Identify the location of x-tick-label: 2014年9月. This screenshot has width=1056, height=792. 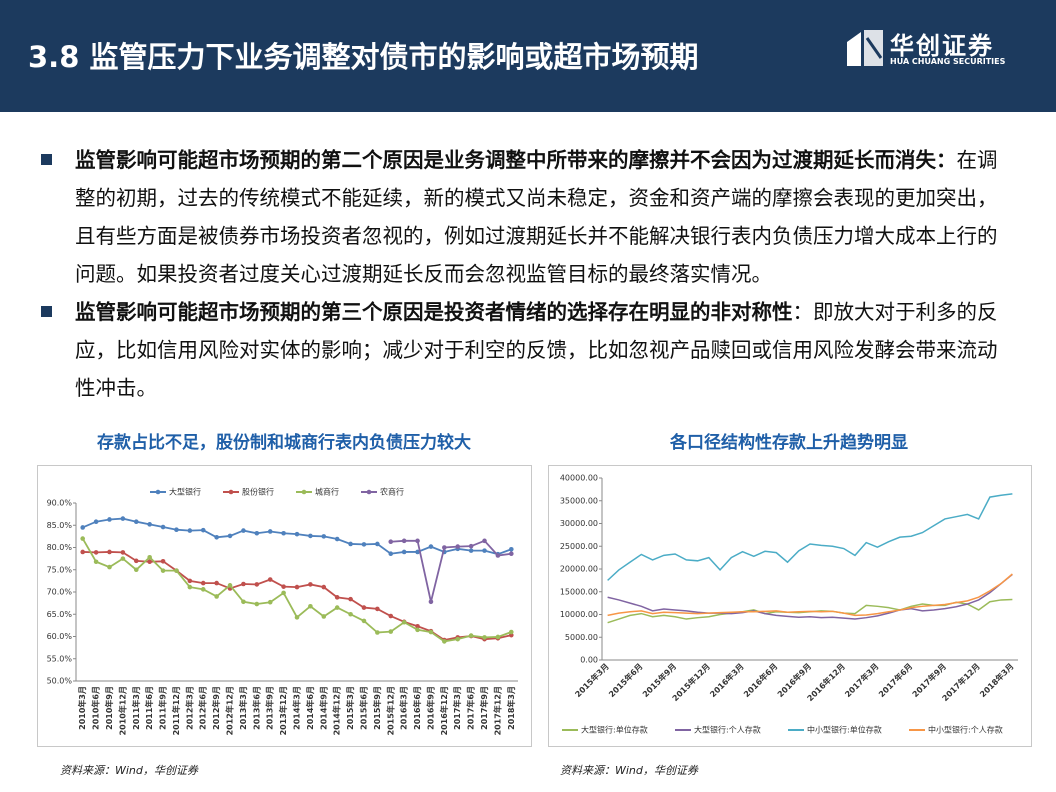
(323, 708).